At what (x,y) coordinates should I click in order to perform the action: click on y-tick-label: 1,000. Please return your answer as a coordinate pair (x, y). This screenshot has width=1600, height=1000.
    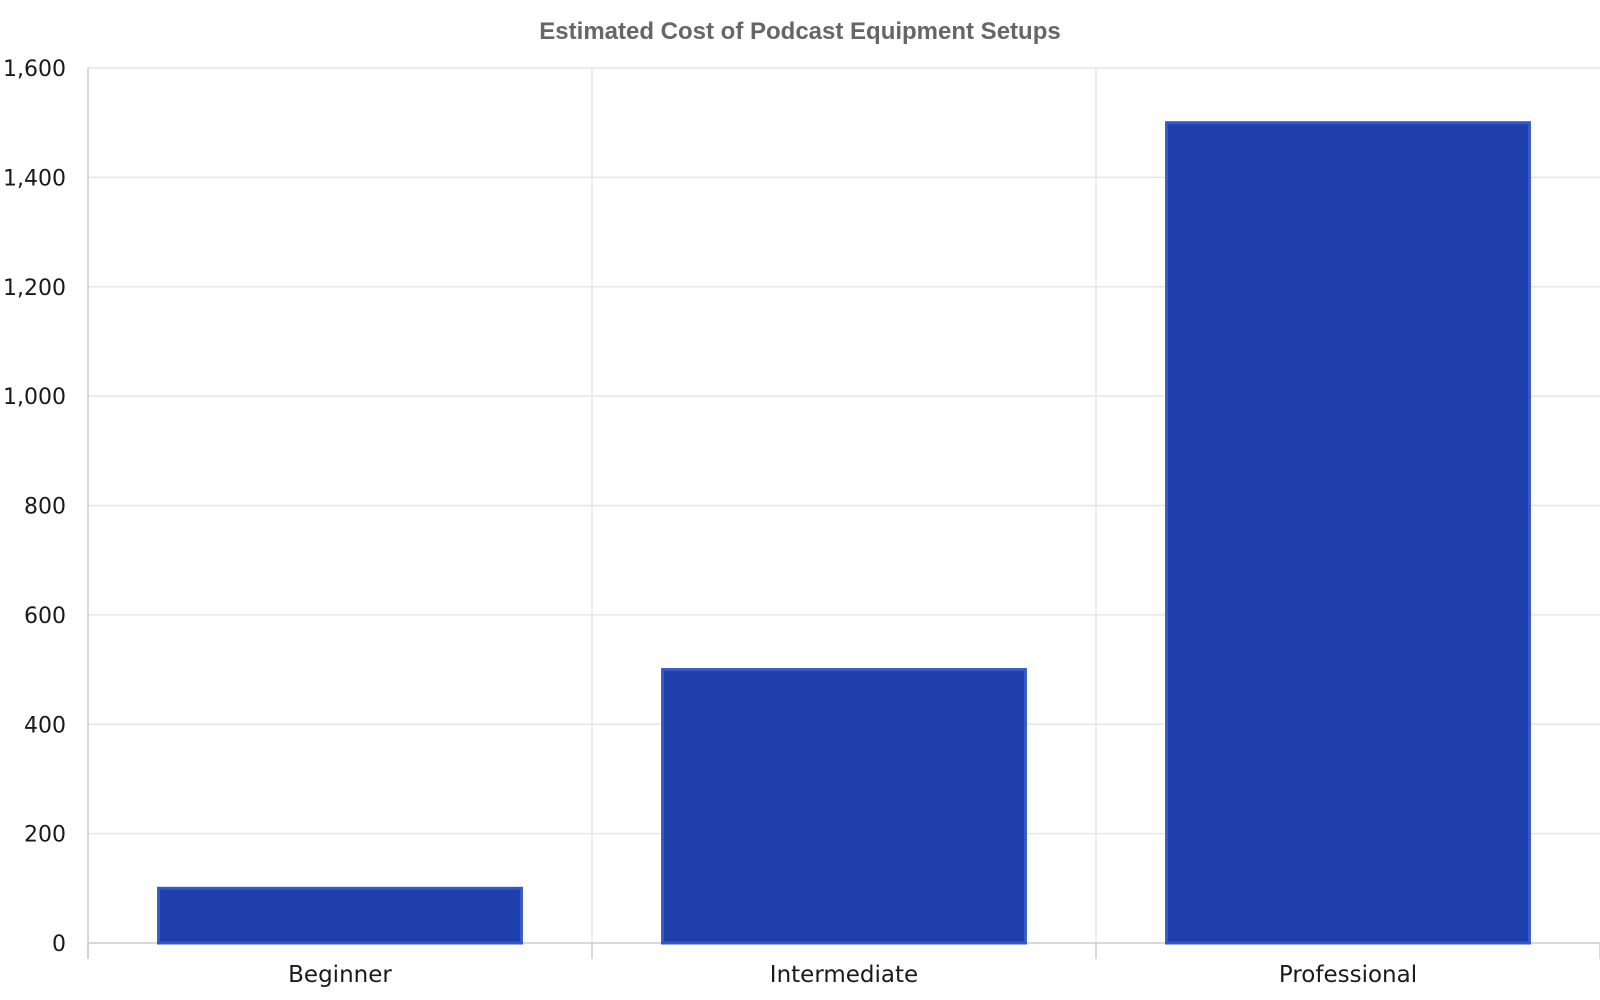
    Looking at the image, I should click on (34, 397).